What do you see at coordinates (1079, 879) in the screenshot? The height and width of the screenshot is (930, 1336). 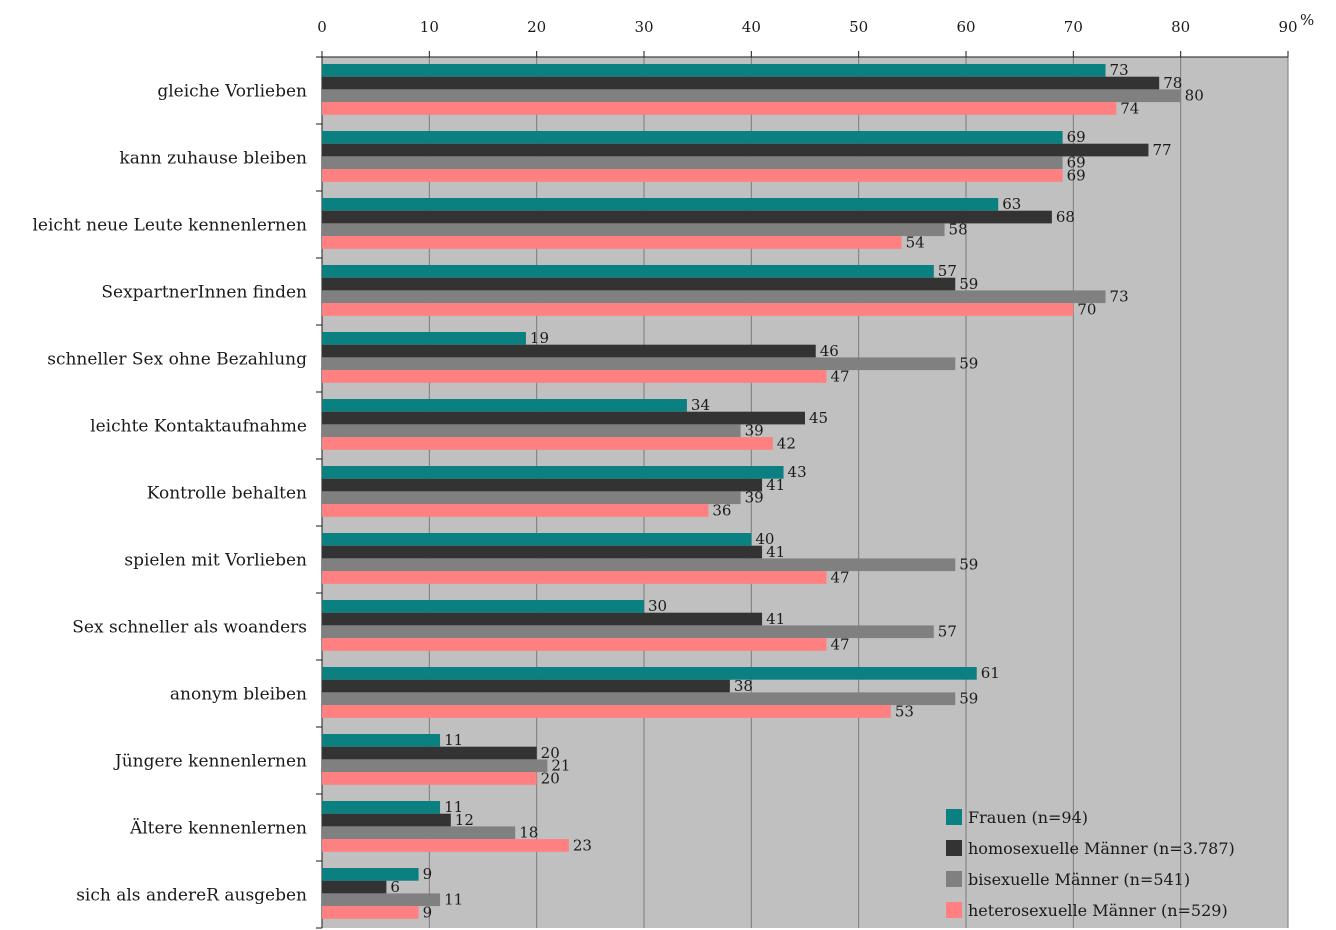 I see `legend-label: bisexuelle Männer (n=541)` at bounding box center [1079, 879].